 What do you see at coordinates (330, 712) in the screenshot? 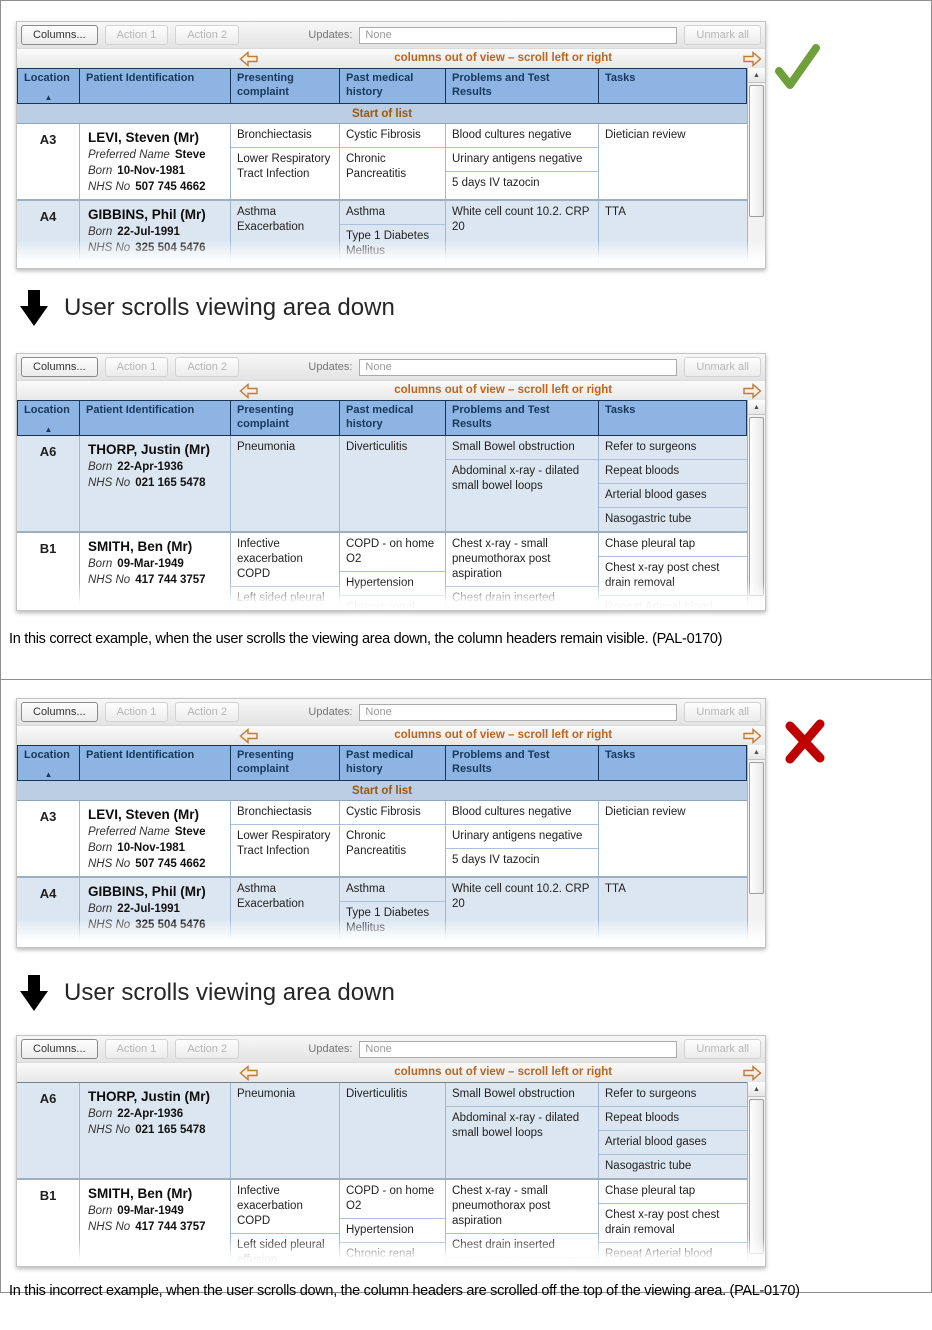
I see `updates-label: Updates:` at bounding box center [330, 712].